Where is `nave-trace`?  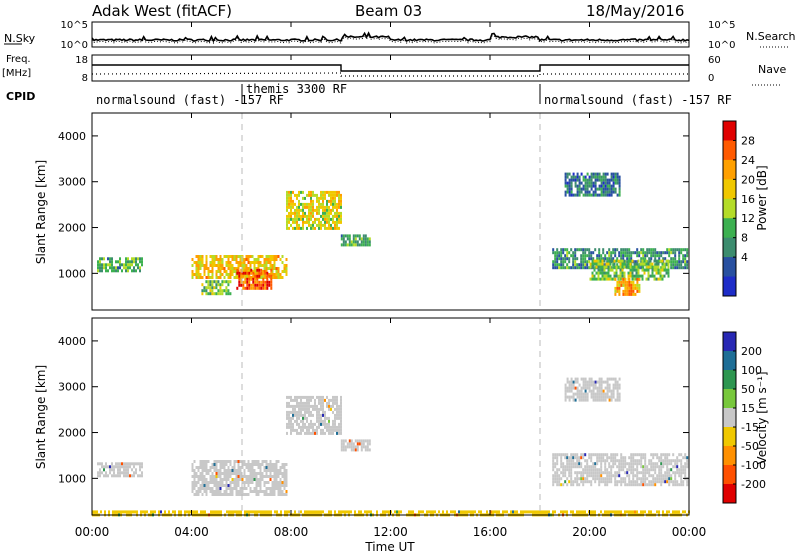
nave-trace is located at coordinates (390, 74).